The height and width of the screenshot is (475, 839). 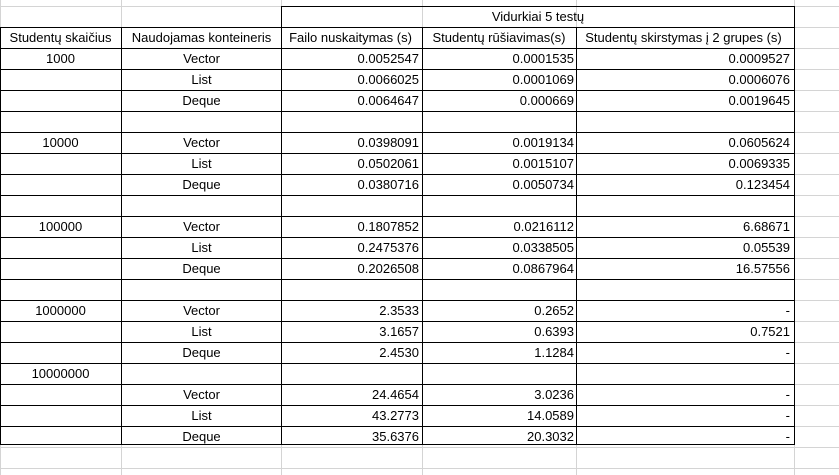 I want to click on sorting-cell: 0.0001535, so click(x=543, y=58).